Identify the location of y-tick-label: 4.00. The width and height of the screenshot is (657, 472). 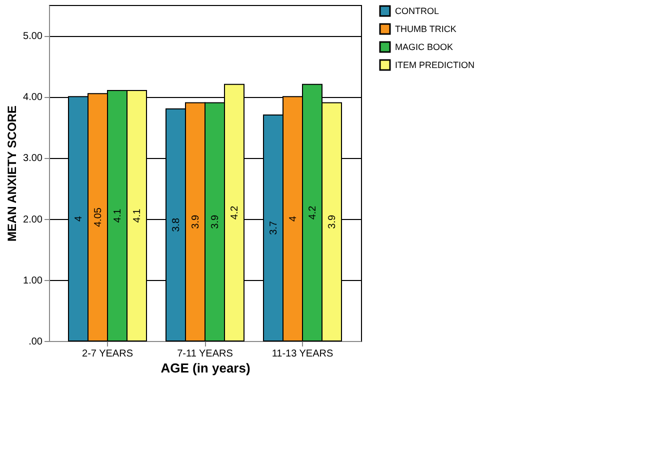
(33, 98).